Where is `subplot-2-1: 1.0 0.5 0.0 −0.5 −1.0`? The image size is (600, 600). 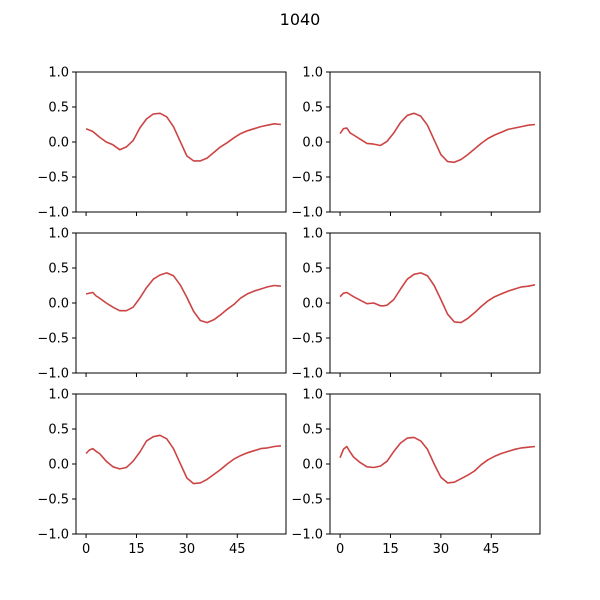 subplot-2-1: 1.0 0.5 0.0 −0.5 −1.0 is located at coordinates (162, 304).